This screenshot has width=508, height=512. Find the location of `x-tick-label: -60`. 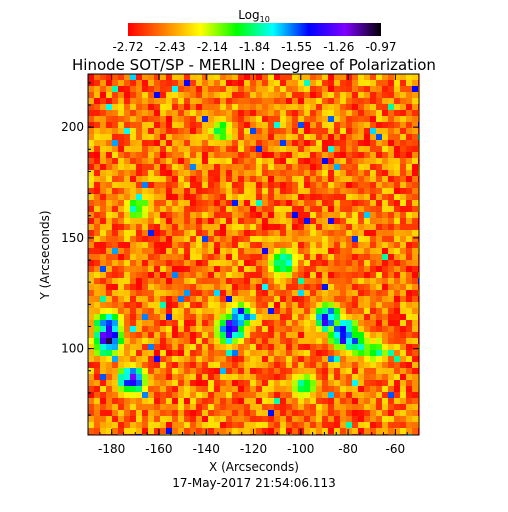

x-tick-label: -60 is located at coordinates (396, 449).